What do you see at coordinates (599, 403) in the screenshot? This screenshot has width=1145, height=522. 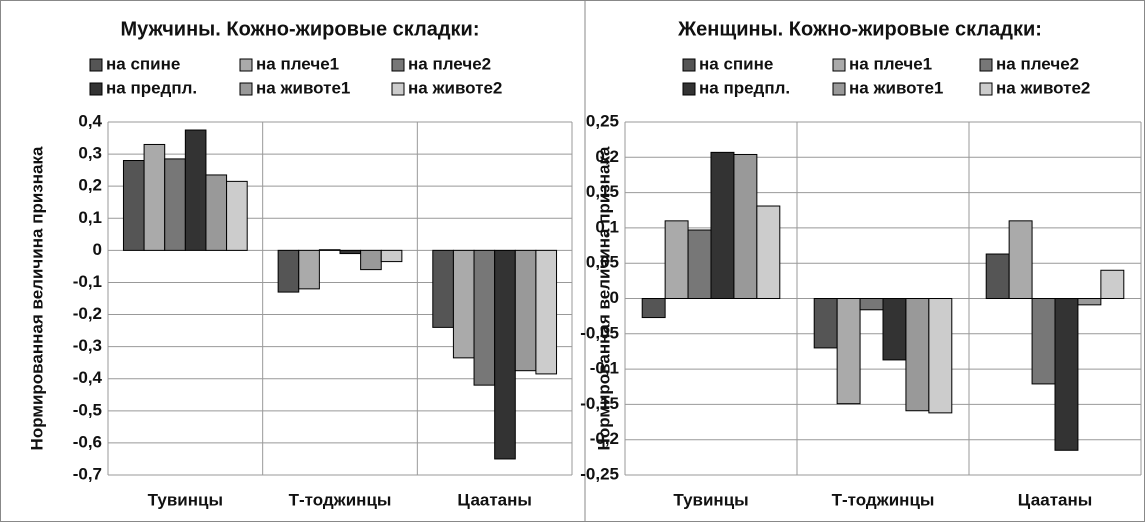 I see `y-tick-label: -0,15` at bounding box center [599, 403].